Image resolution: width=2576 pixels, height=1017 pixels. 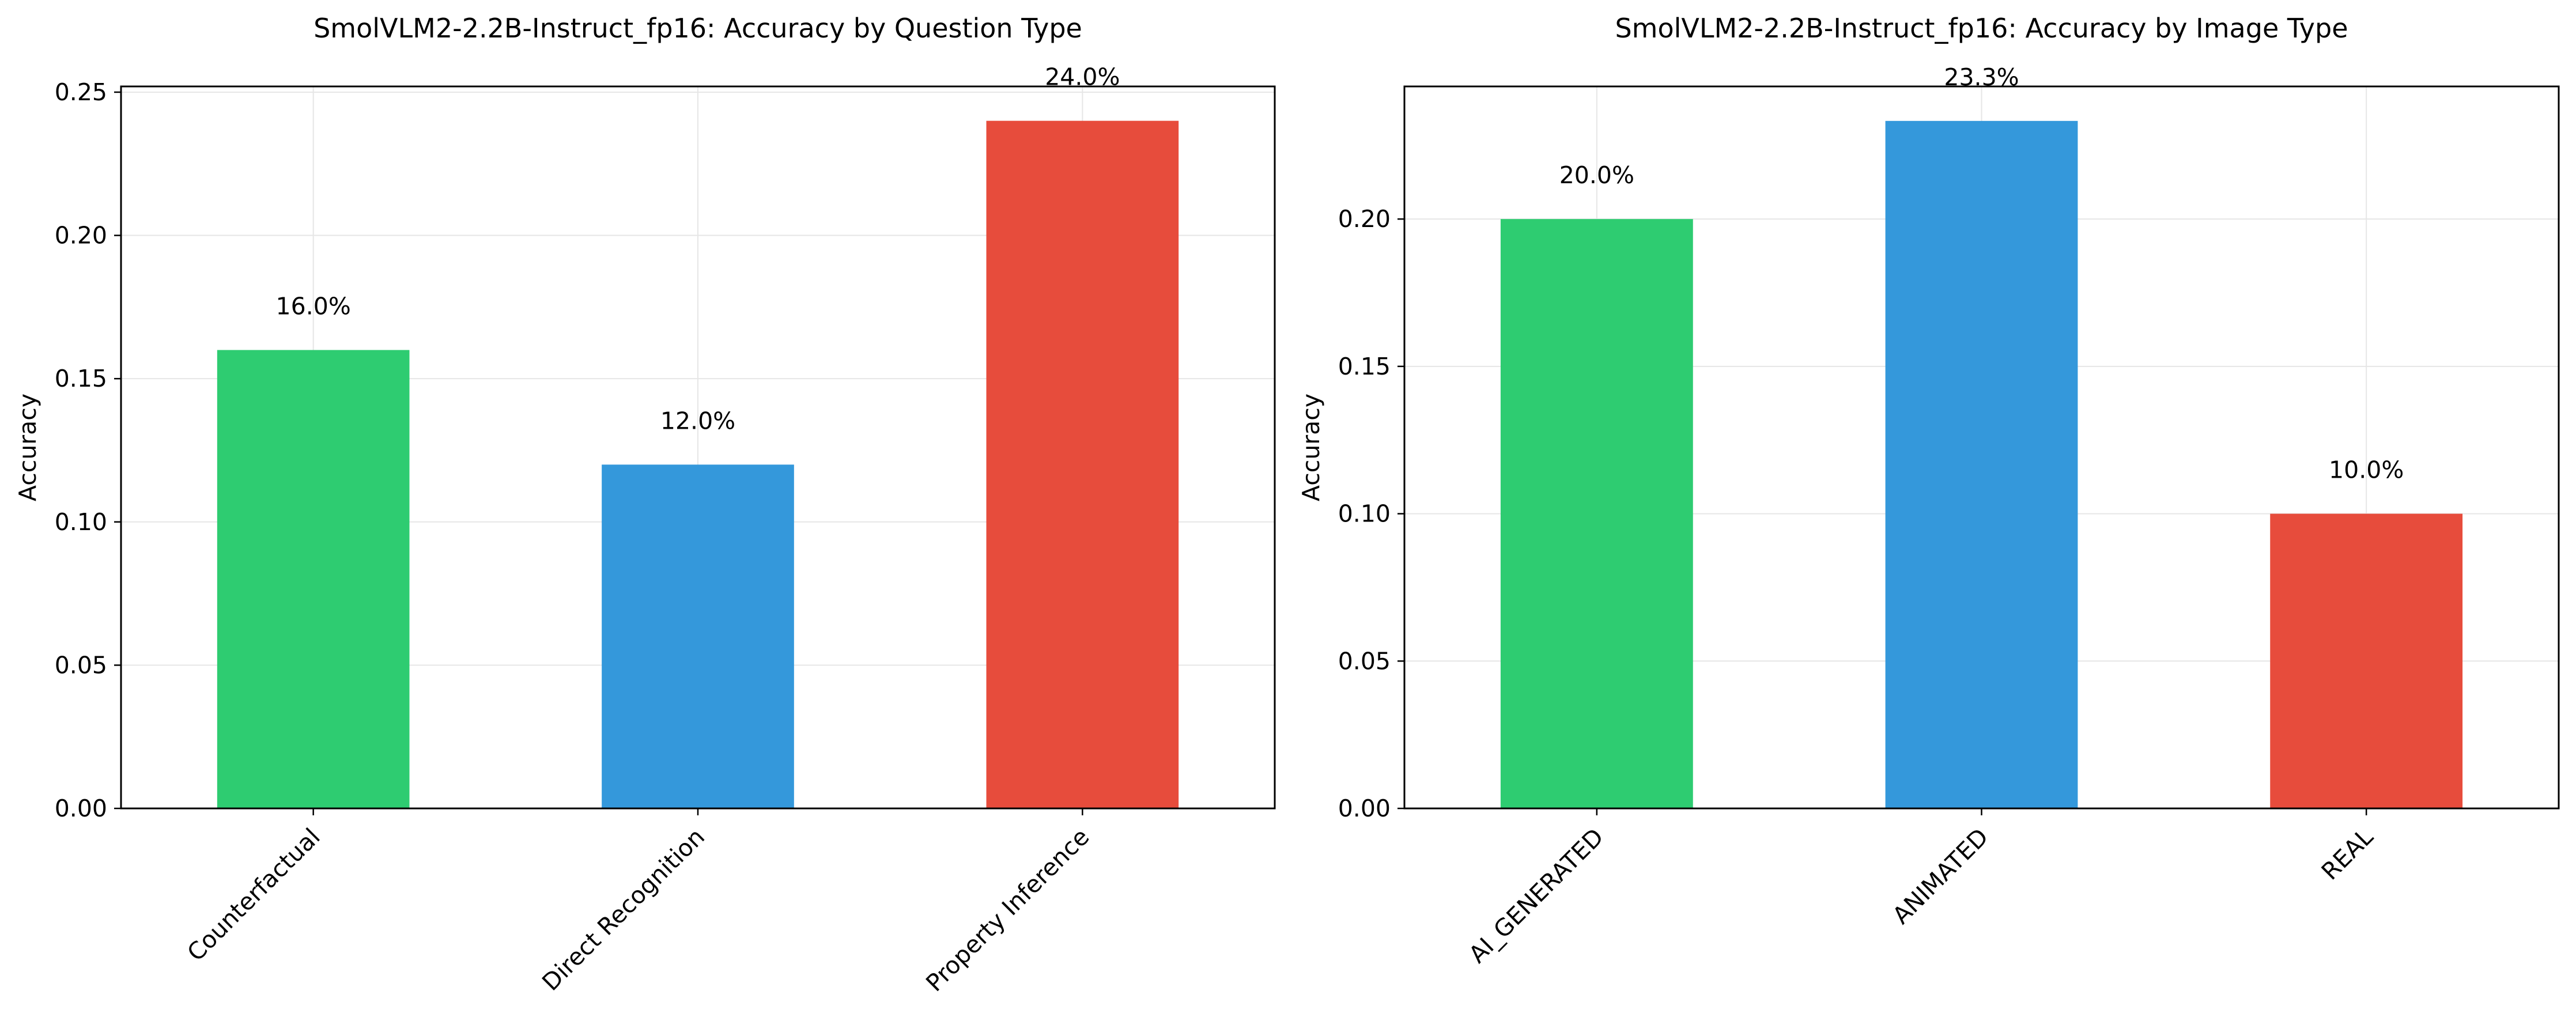 I want to click on data-label: 16.0%, so click(x=313, y=306).